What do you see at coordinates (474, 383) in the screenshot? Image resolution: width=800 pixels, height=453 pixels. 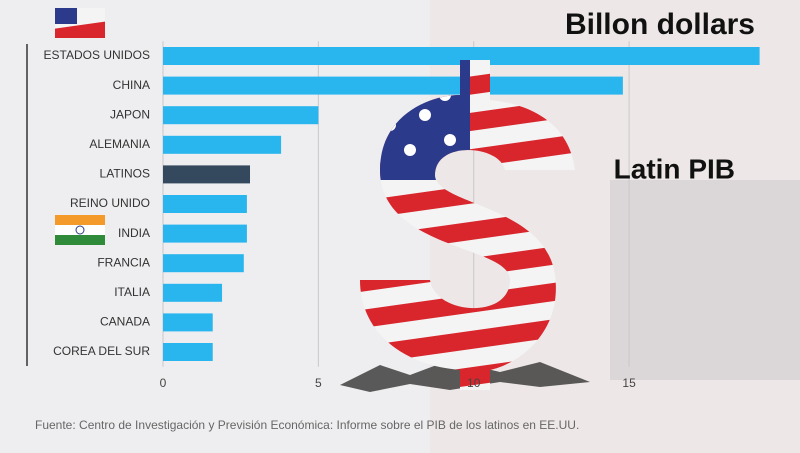 I see `x-tick-label: 10` at bounding box center [474, 383].